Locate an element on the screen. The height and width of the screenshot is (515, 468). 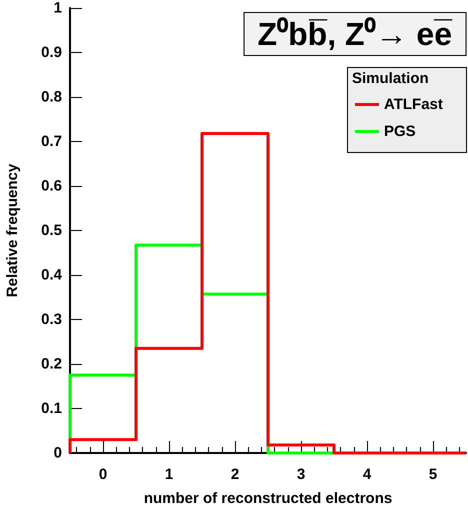
x-tick-label: 3 is located at coordinates (301, 474).